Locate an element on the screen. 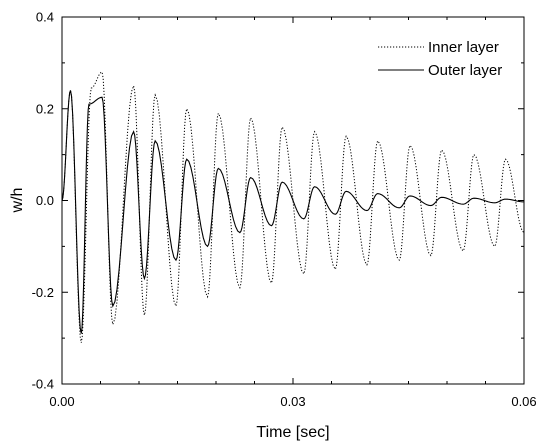 This screenshot has width=550, height=445. y-axis-title: w/h is located at coordinates (17, 201).